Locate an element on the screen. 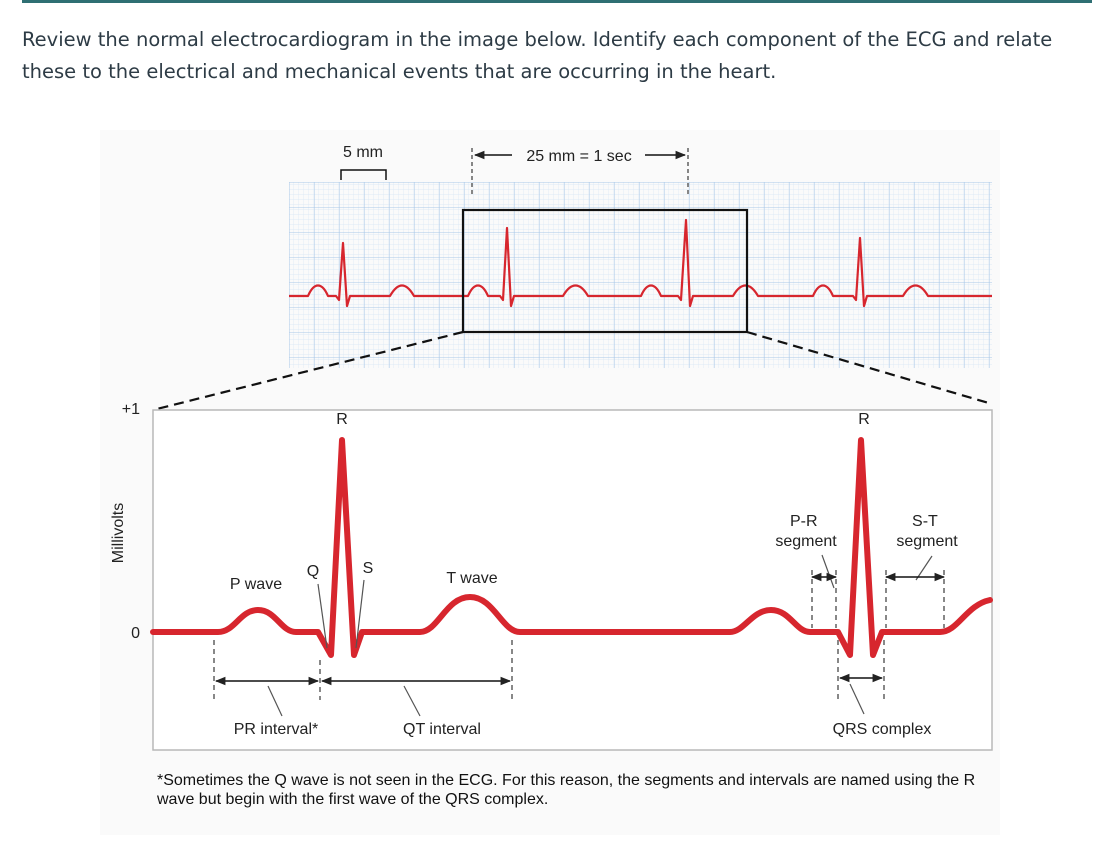 The height and width of the screenshot is (844, 1114). pr-segment-label-line2: segment is located at coordinates (806, 541).